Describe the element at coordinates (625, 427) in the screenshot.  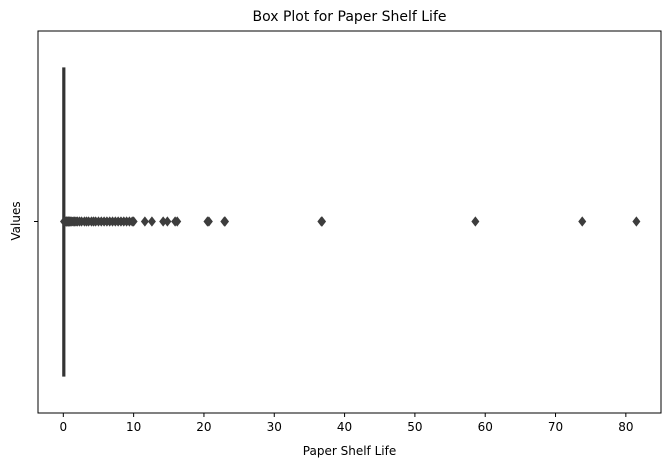
I see `x-tick-label: 80` at that location.